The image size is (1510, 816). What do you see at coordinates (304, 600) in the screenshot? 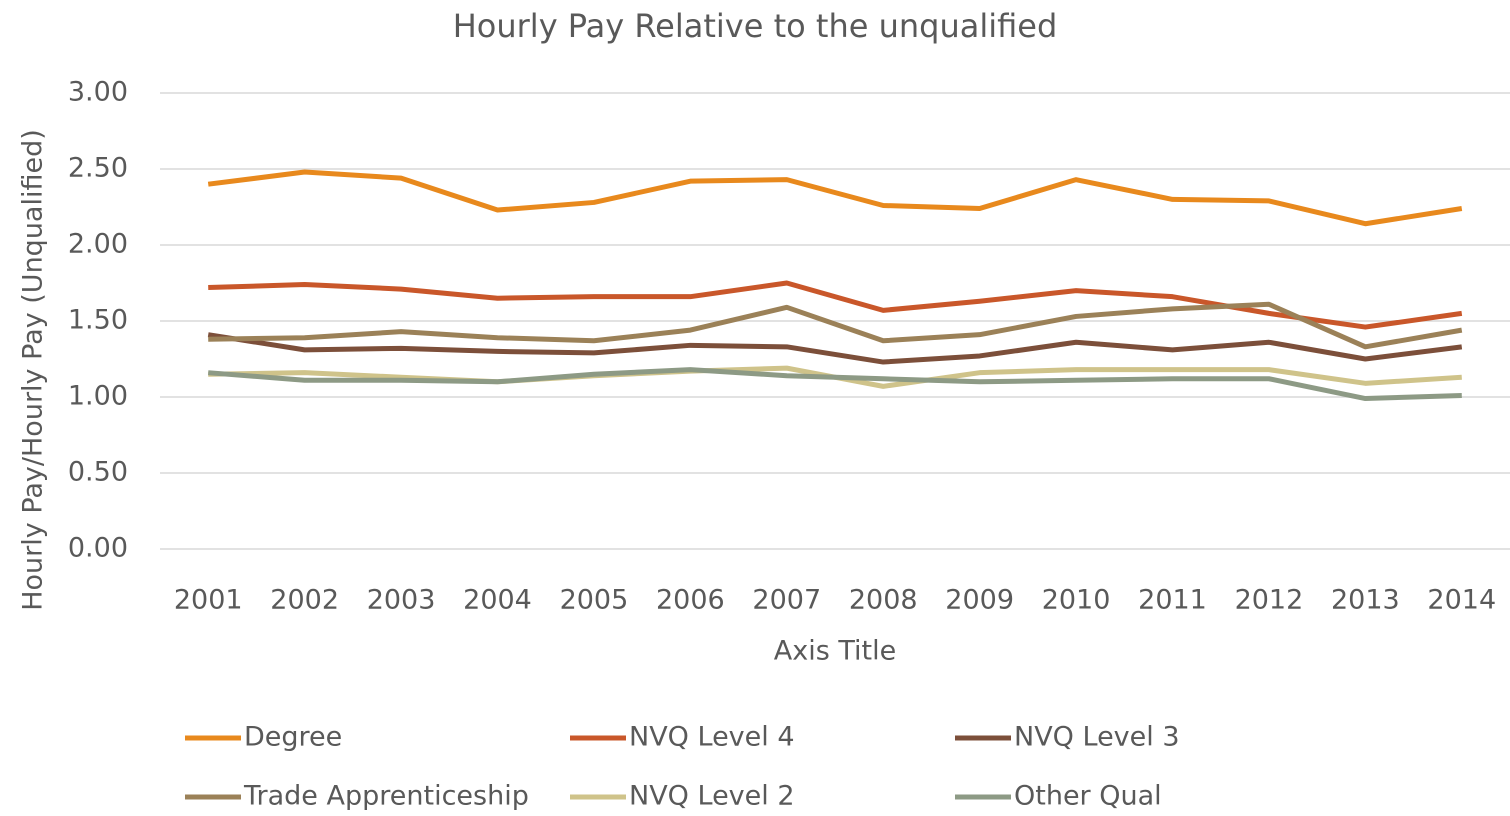
I see `x-tick-label: 2002` at bounding box center [304, 600].